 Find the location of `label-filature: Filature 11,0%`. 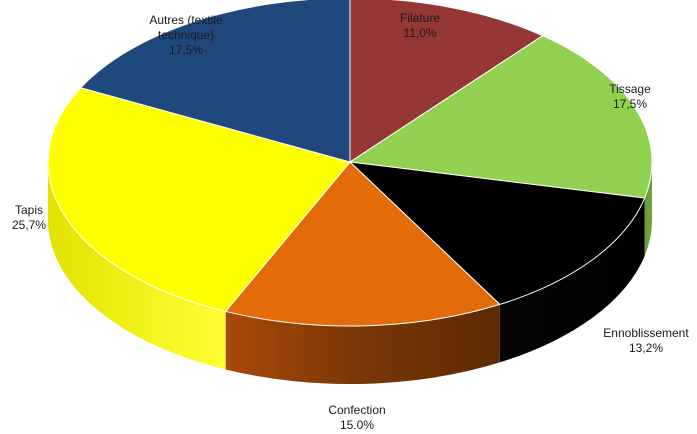

label-filature: Filature 11,0% is located at coordinates (419, 25).